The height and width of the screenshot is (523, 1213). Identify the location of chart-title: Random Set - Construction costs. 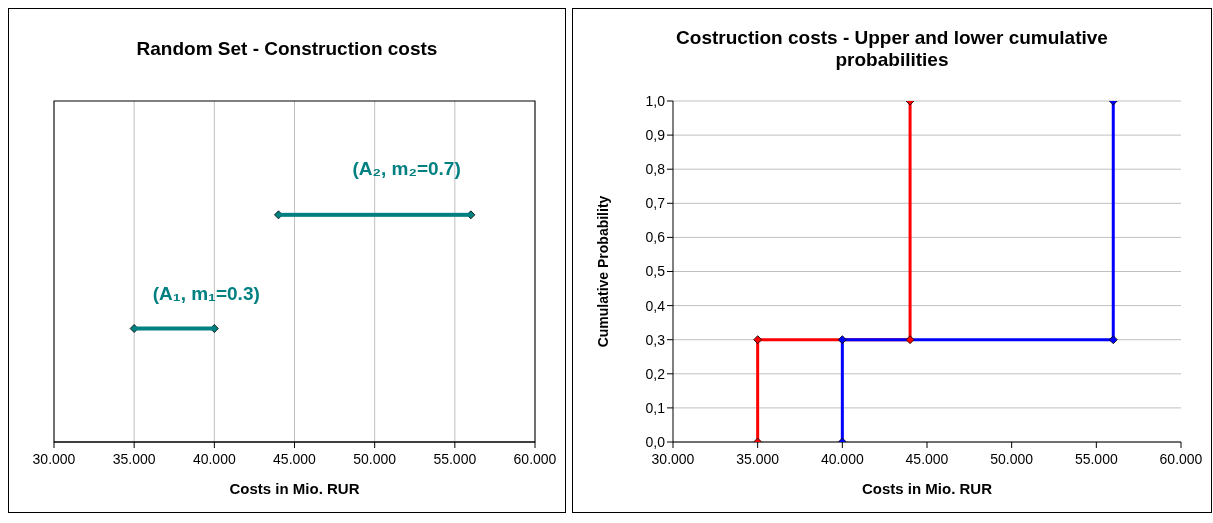
(287, 49).